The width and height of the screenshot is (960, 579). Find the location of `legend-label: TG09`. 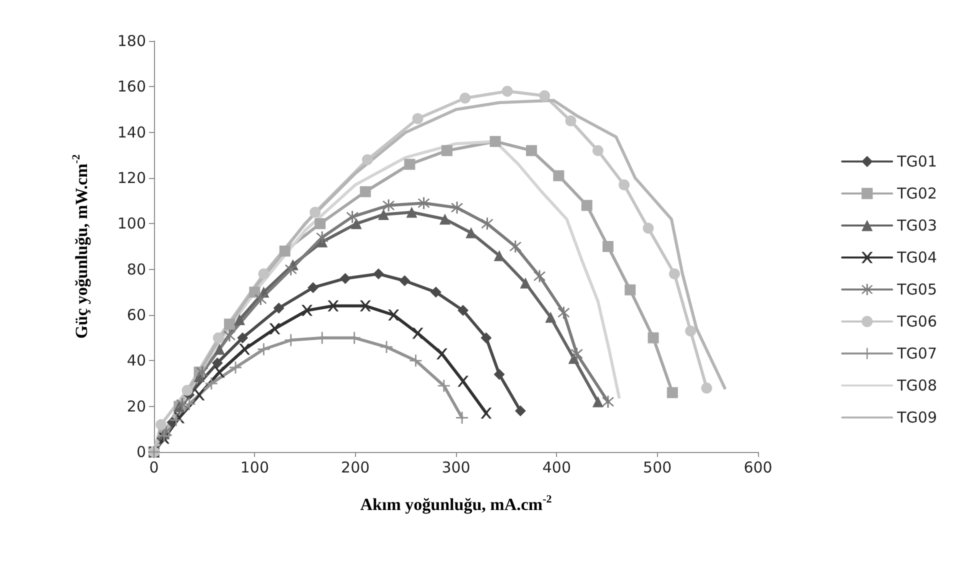

legend-label: TG09 is located at coordinates (916, 417).